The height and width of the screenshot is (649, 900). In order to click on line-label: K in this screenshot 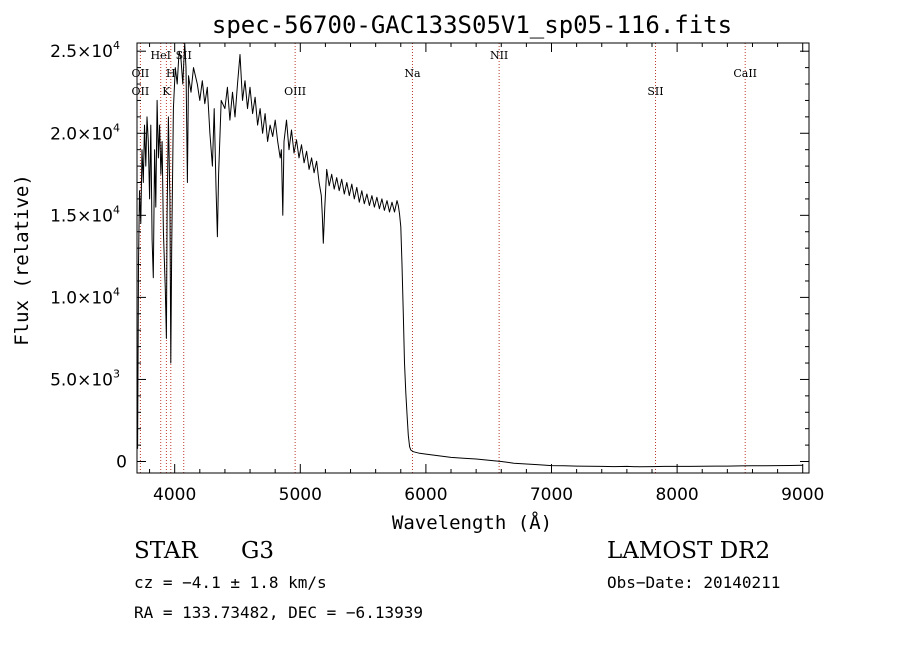, I will do `click(166, 91)`.